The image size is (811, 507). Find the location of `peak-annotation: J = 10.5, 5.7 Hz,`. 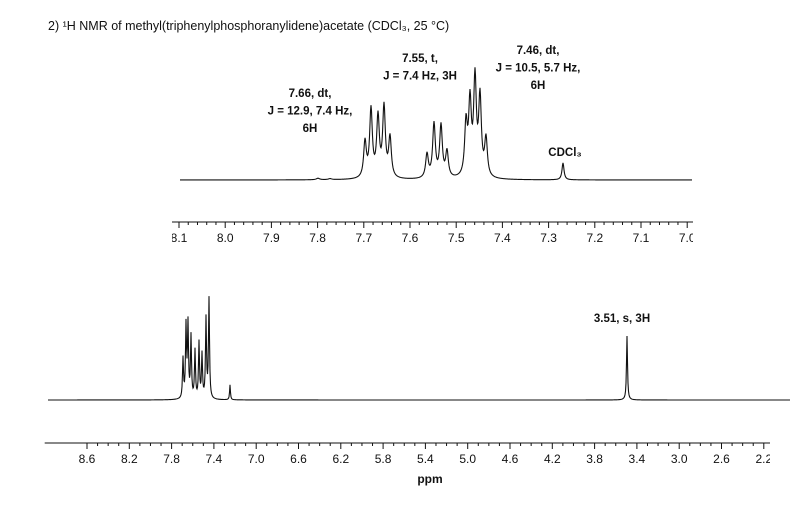

peak-annotation: J = 10.5, 5.7 Hz, is located at coordinates (538, 69).